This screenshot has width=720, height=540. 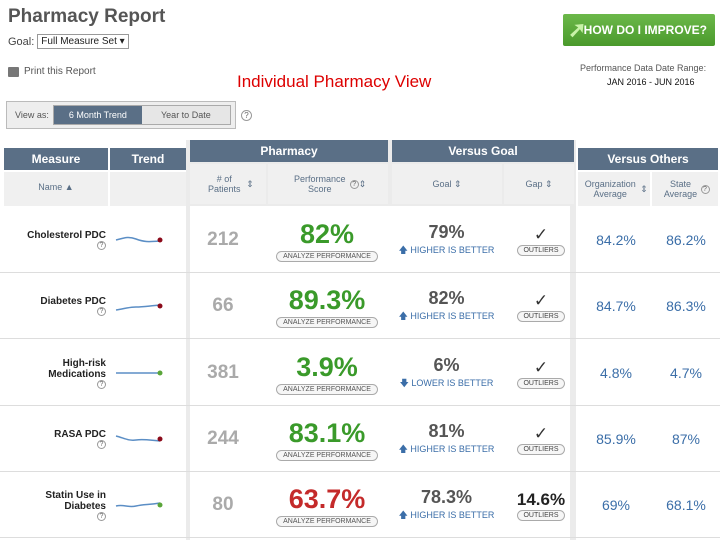 What do you see at coordinates (21, 41) in the screenshot?
I see `goal-label: Goal:` at bounding box center [21, 41].